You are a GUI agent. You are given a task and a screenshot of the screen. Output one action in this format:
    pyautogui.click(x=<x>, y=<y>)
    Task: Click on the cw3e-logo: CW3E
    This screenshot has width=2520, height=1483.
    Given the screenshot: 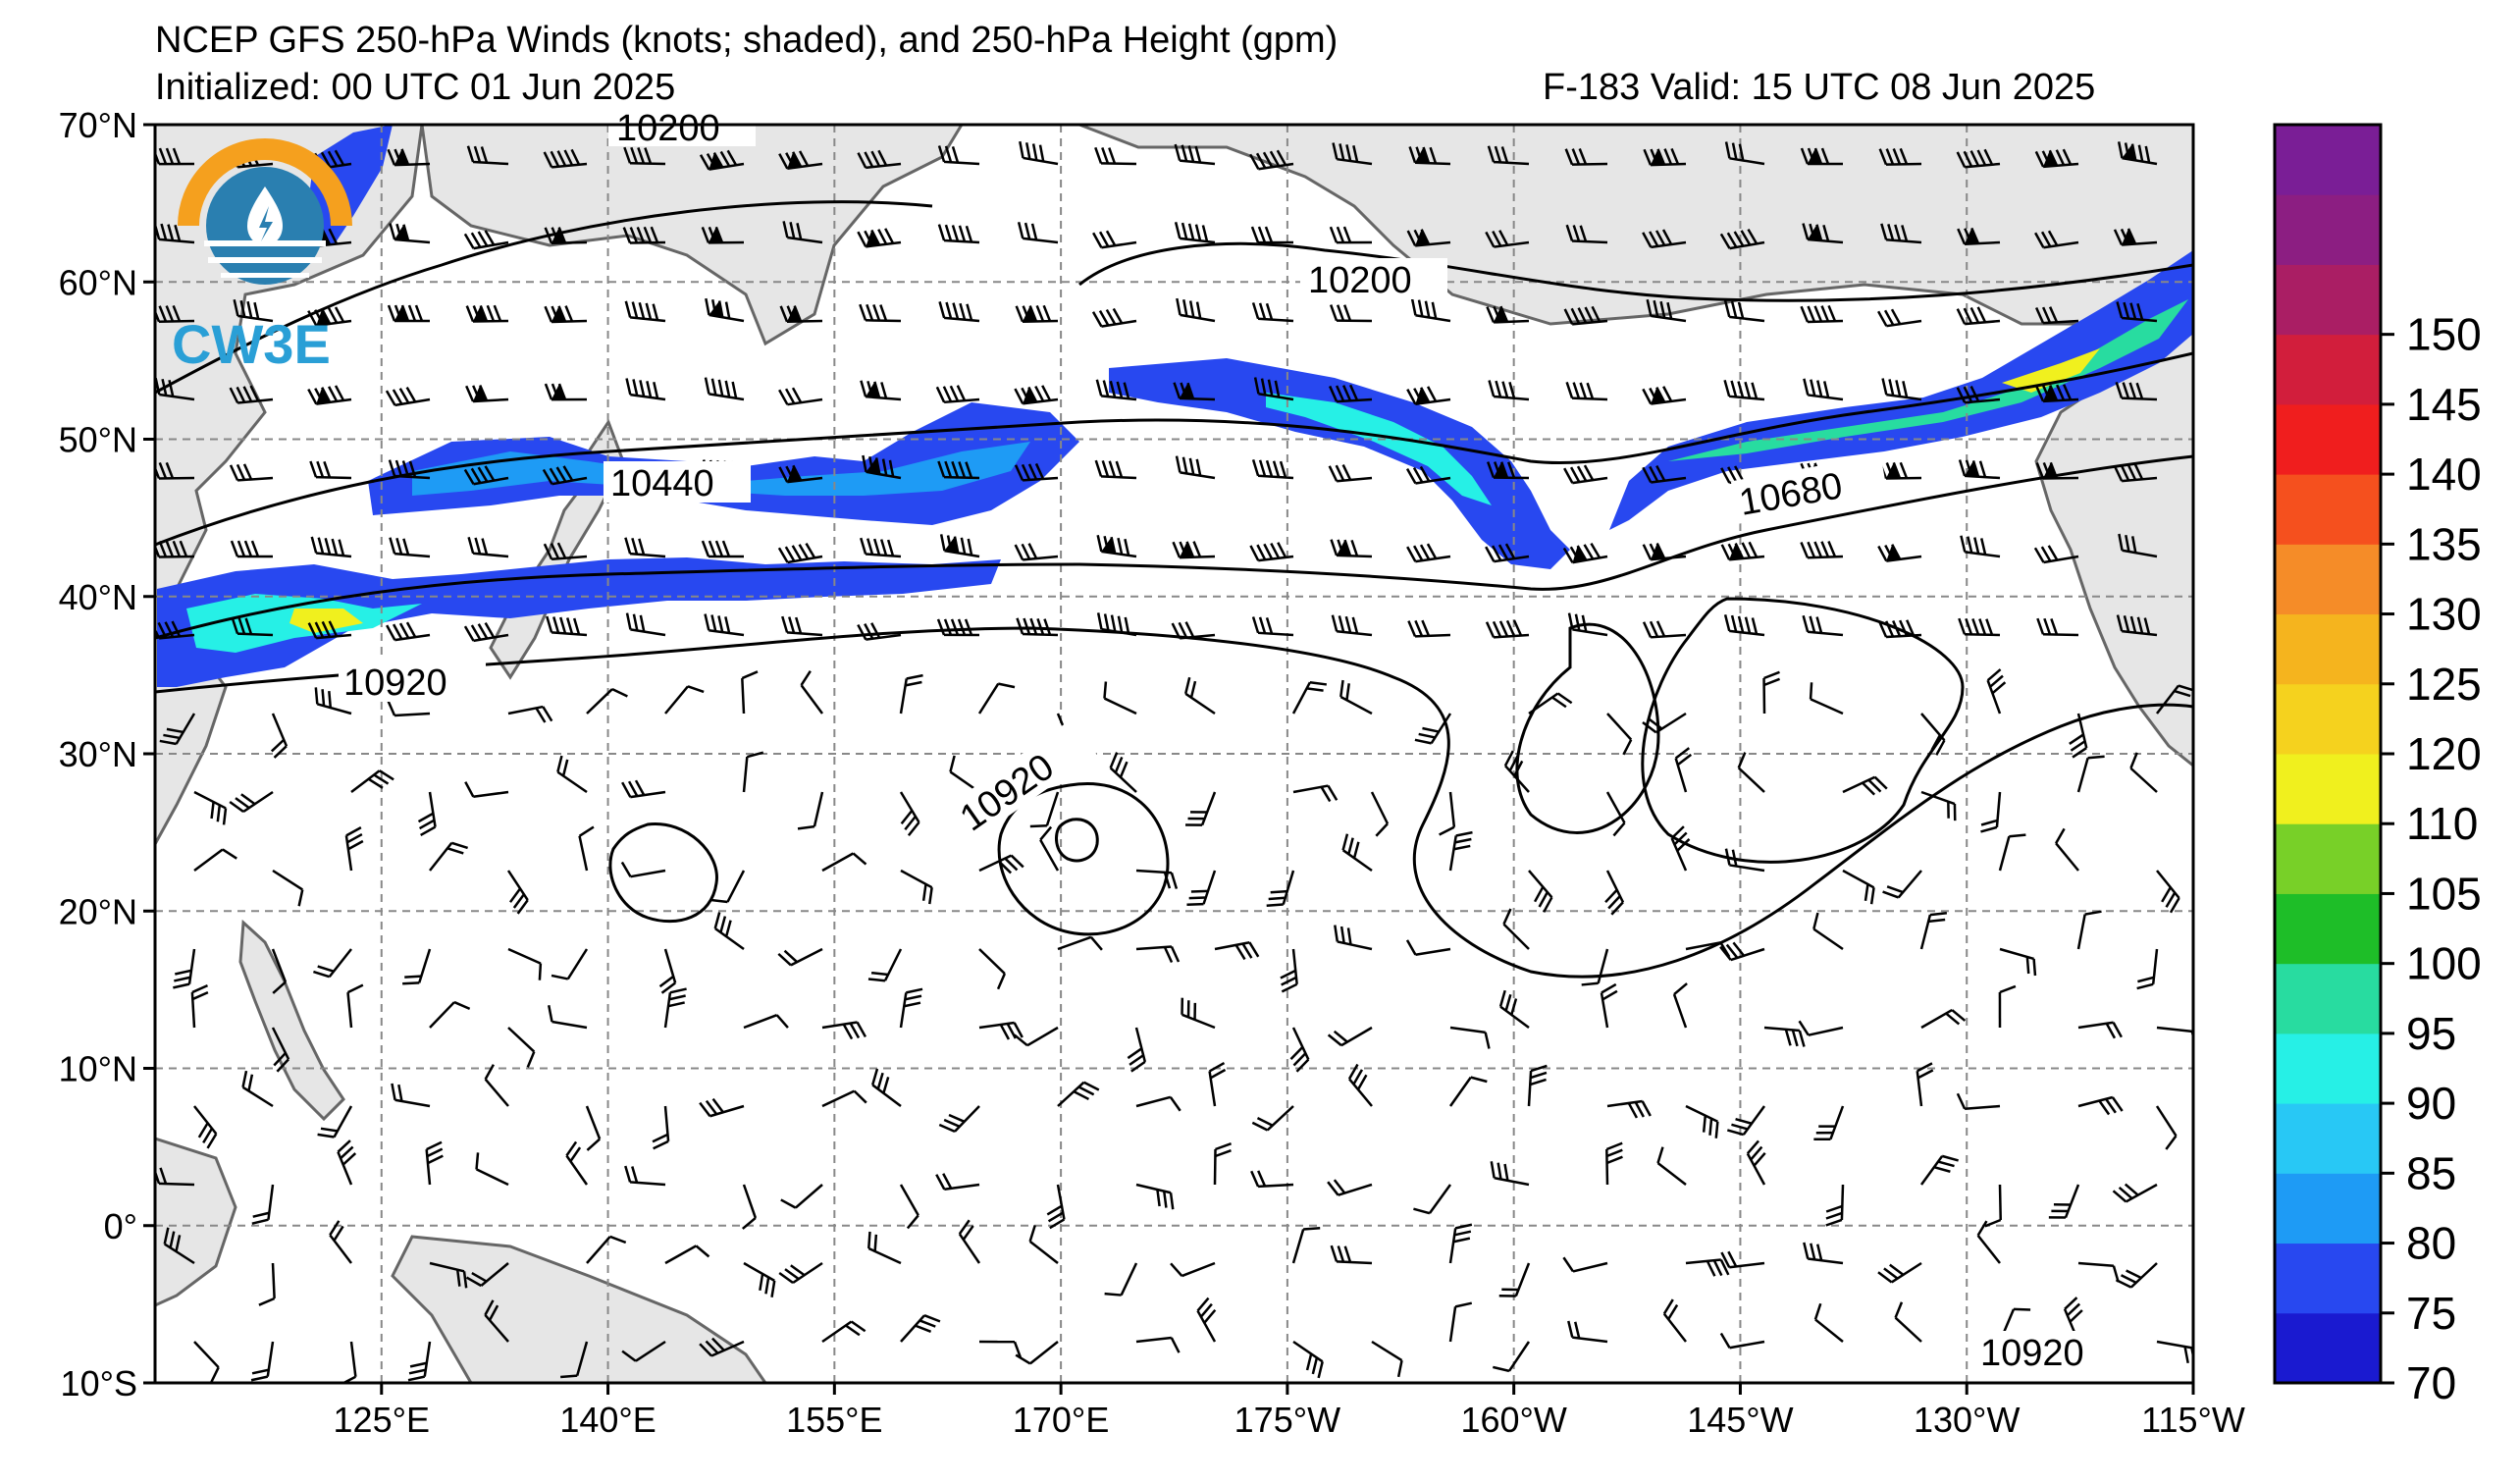 What is the action you would take?
    pyautogui.click(x=262, y=256)
    